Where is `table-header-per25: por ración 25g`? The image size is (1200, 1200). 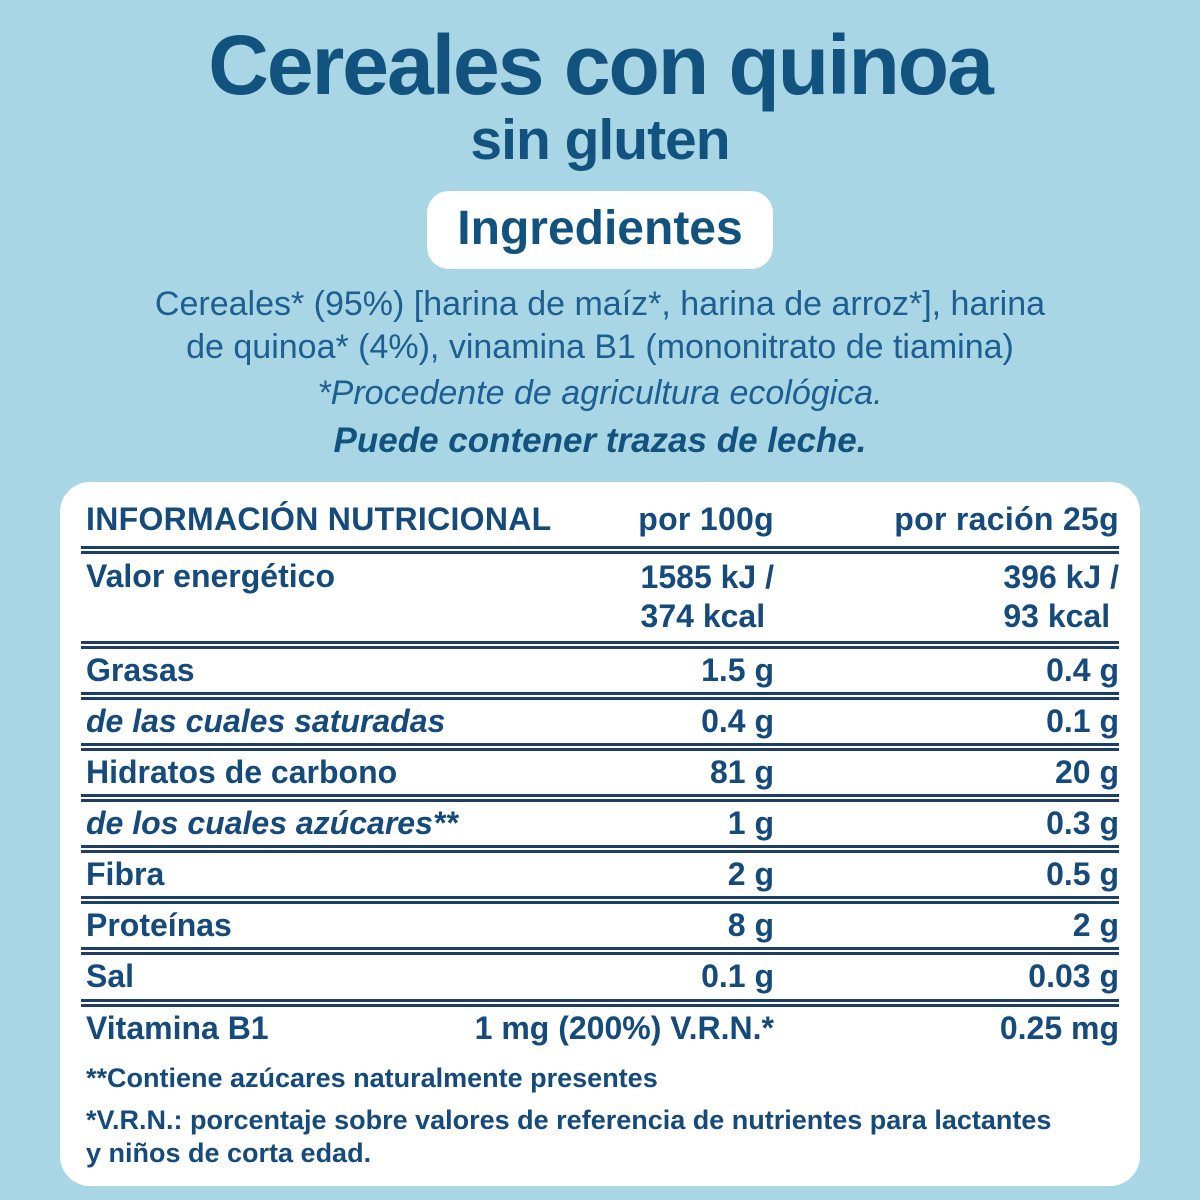 table-header-per25: por ración 25g is located at coordinates (1006, 518).